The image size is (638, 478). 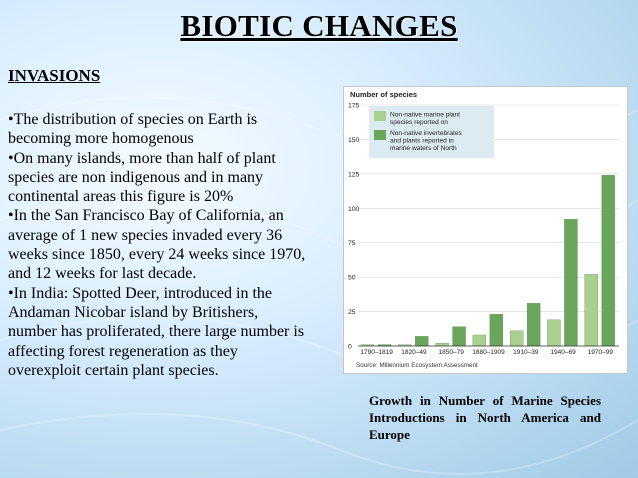 I want to click on x-tick-label: 1880–1909, so click(x=488, y=352).